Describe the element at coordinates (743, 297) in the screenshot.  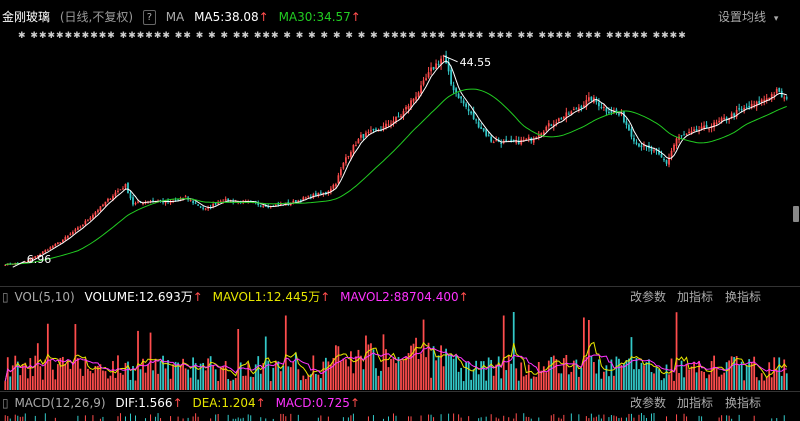
I see `vol-switch-indicator-button: 换指标` at that location.